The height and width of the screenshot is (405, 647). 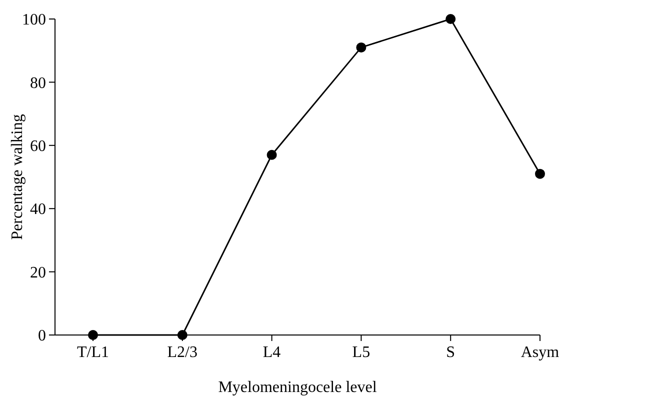 I want to click on x-tick-label: L2/3, so click(x=182, y=352).